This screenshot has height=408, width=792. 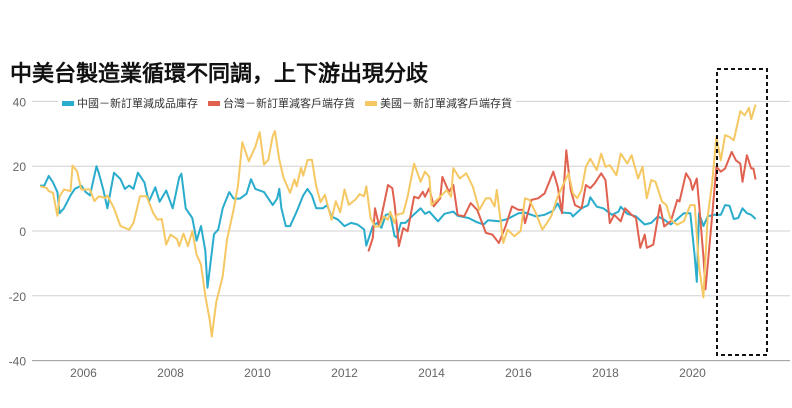 What do you see at coordinates (22, 232) in the screenshot?
I see `y-tick-label: 0` at bounding box center [22, 232].